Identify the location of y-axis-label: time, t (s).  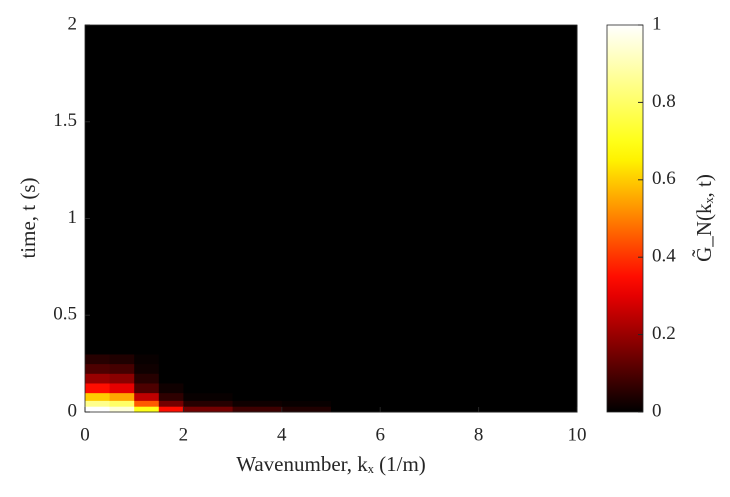
(28, 217).